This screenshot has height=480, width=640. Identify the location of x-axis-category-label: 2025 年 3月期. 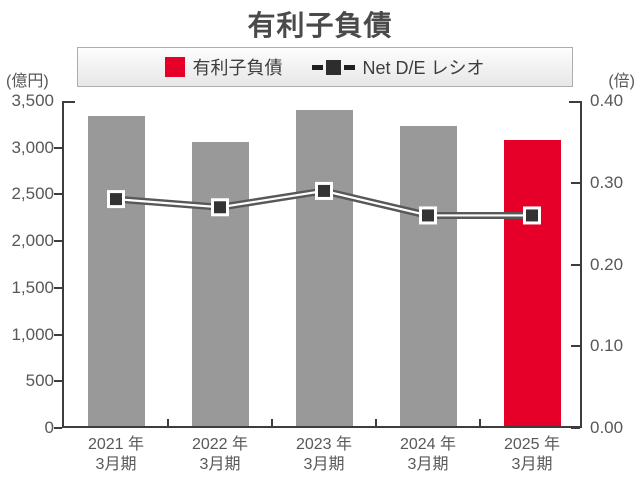
(532, 454).